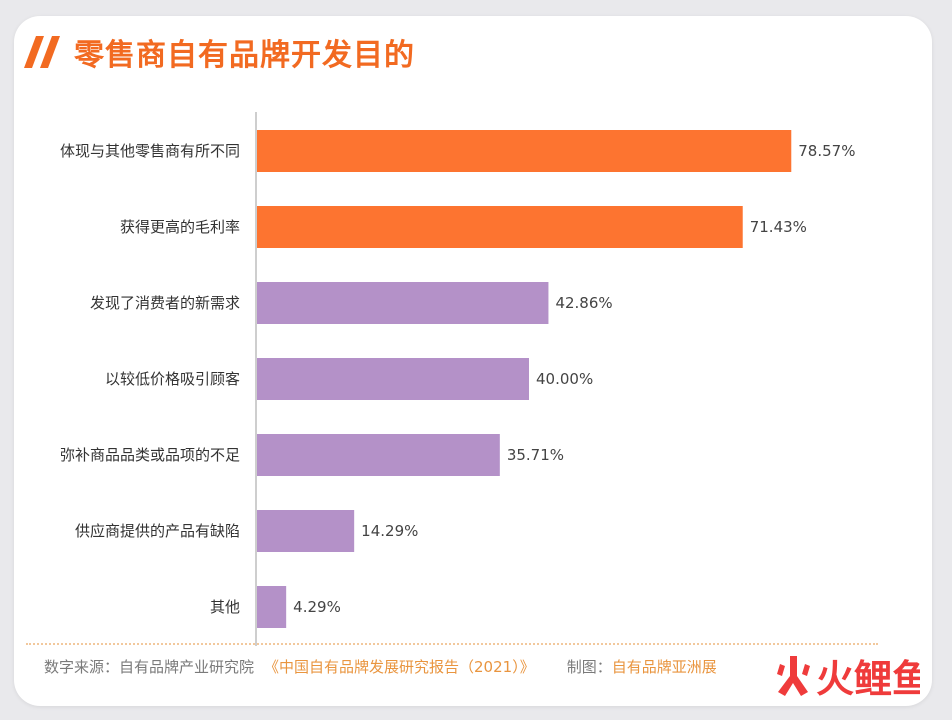  What do you see at coordinates (180, 227) in the screenshot?
I see `category-label: 获得更高的毛利率` at bounding box center [180, 227].